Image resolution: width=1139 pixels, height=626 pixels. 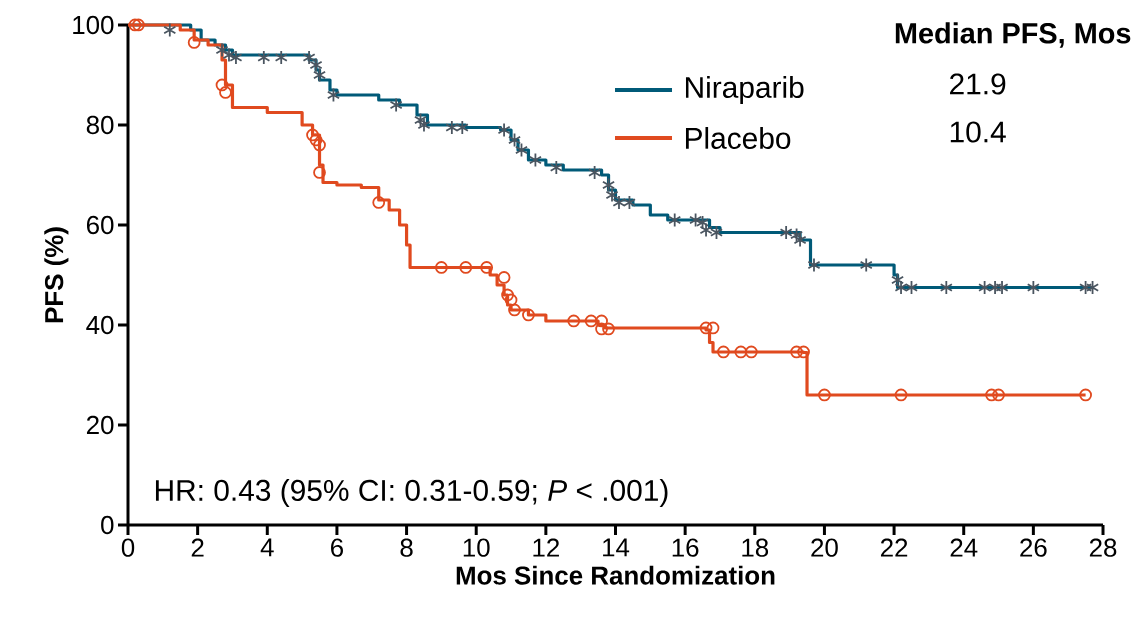 What do you see at coordinates (93, 25) in the screenshot?
I see `y-tick-label: 100` at bounding box center [93, 25].